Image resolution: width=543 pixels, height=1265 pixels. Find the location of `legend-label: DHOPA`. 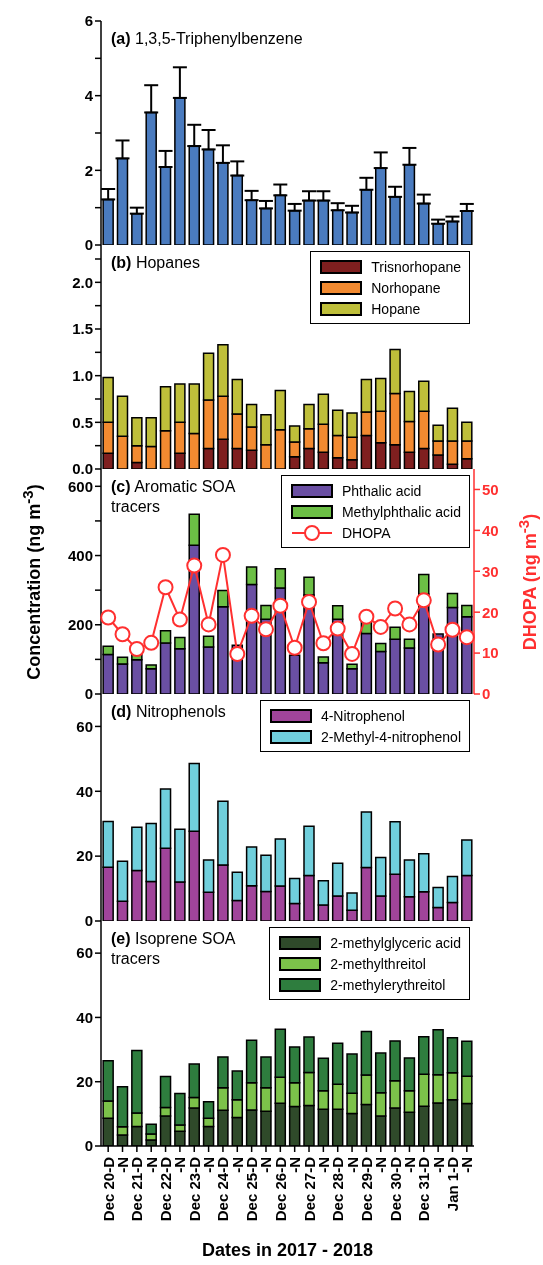

legend-label: DHOPA is located at coordinates (366, 532).